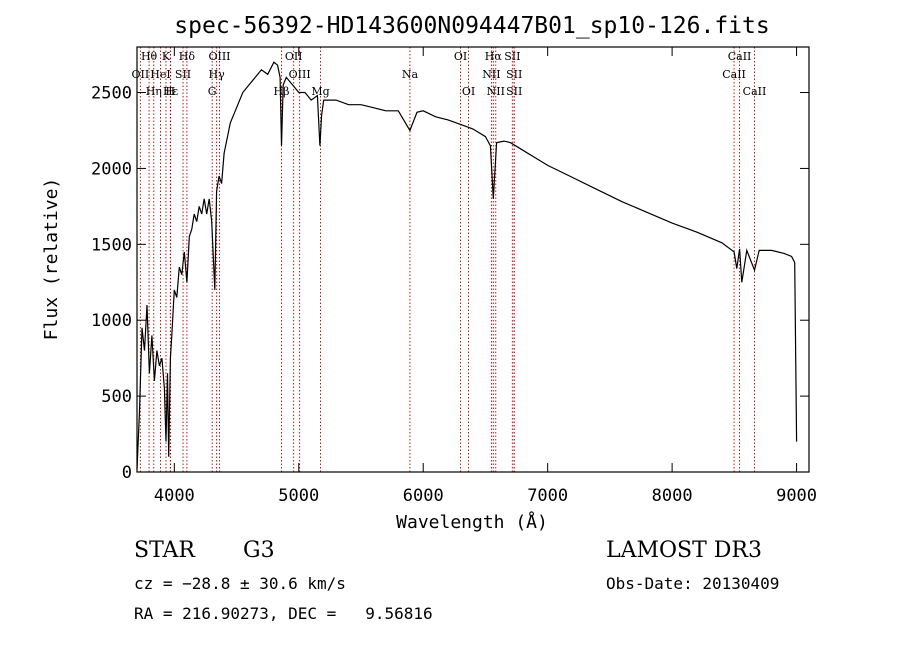 This screenshot has width=900, height=649. What do you see at coordinates (154, 91) in the screenshot?
I see `line-label-low-1: Hη` at bounding box center [154, 91].